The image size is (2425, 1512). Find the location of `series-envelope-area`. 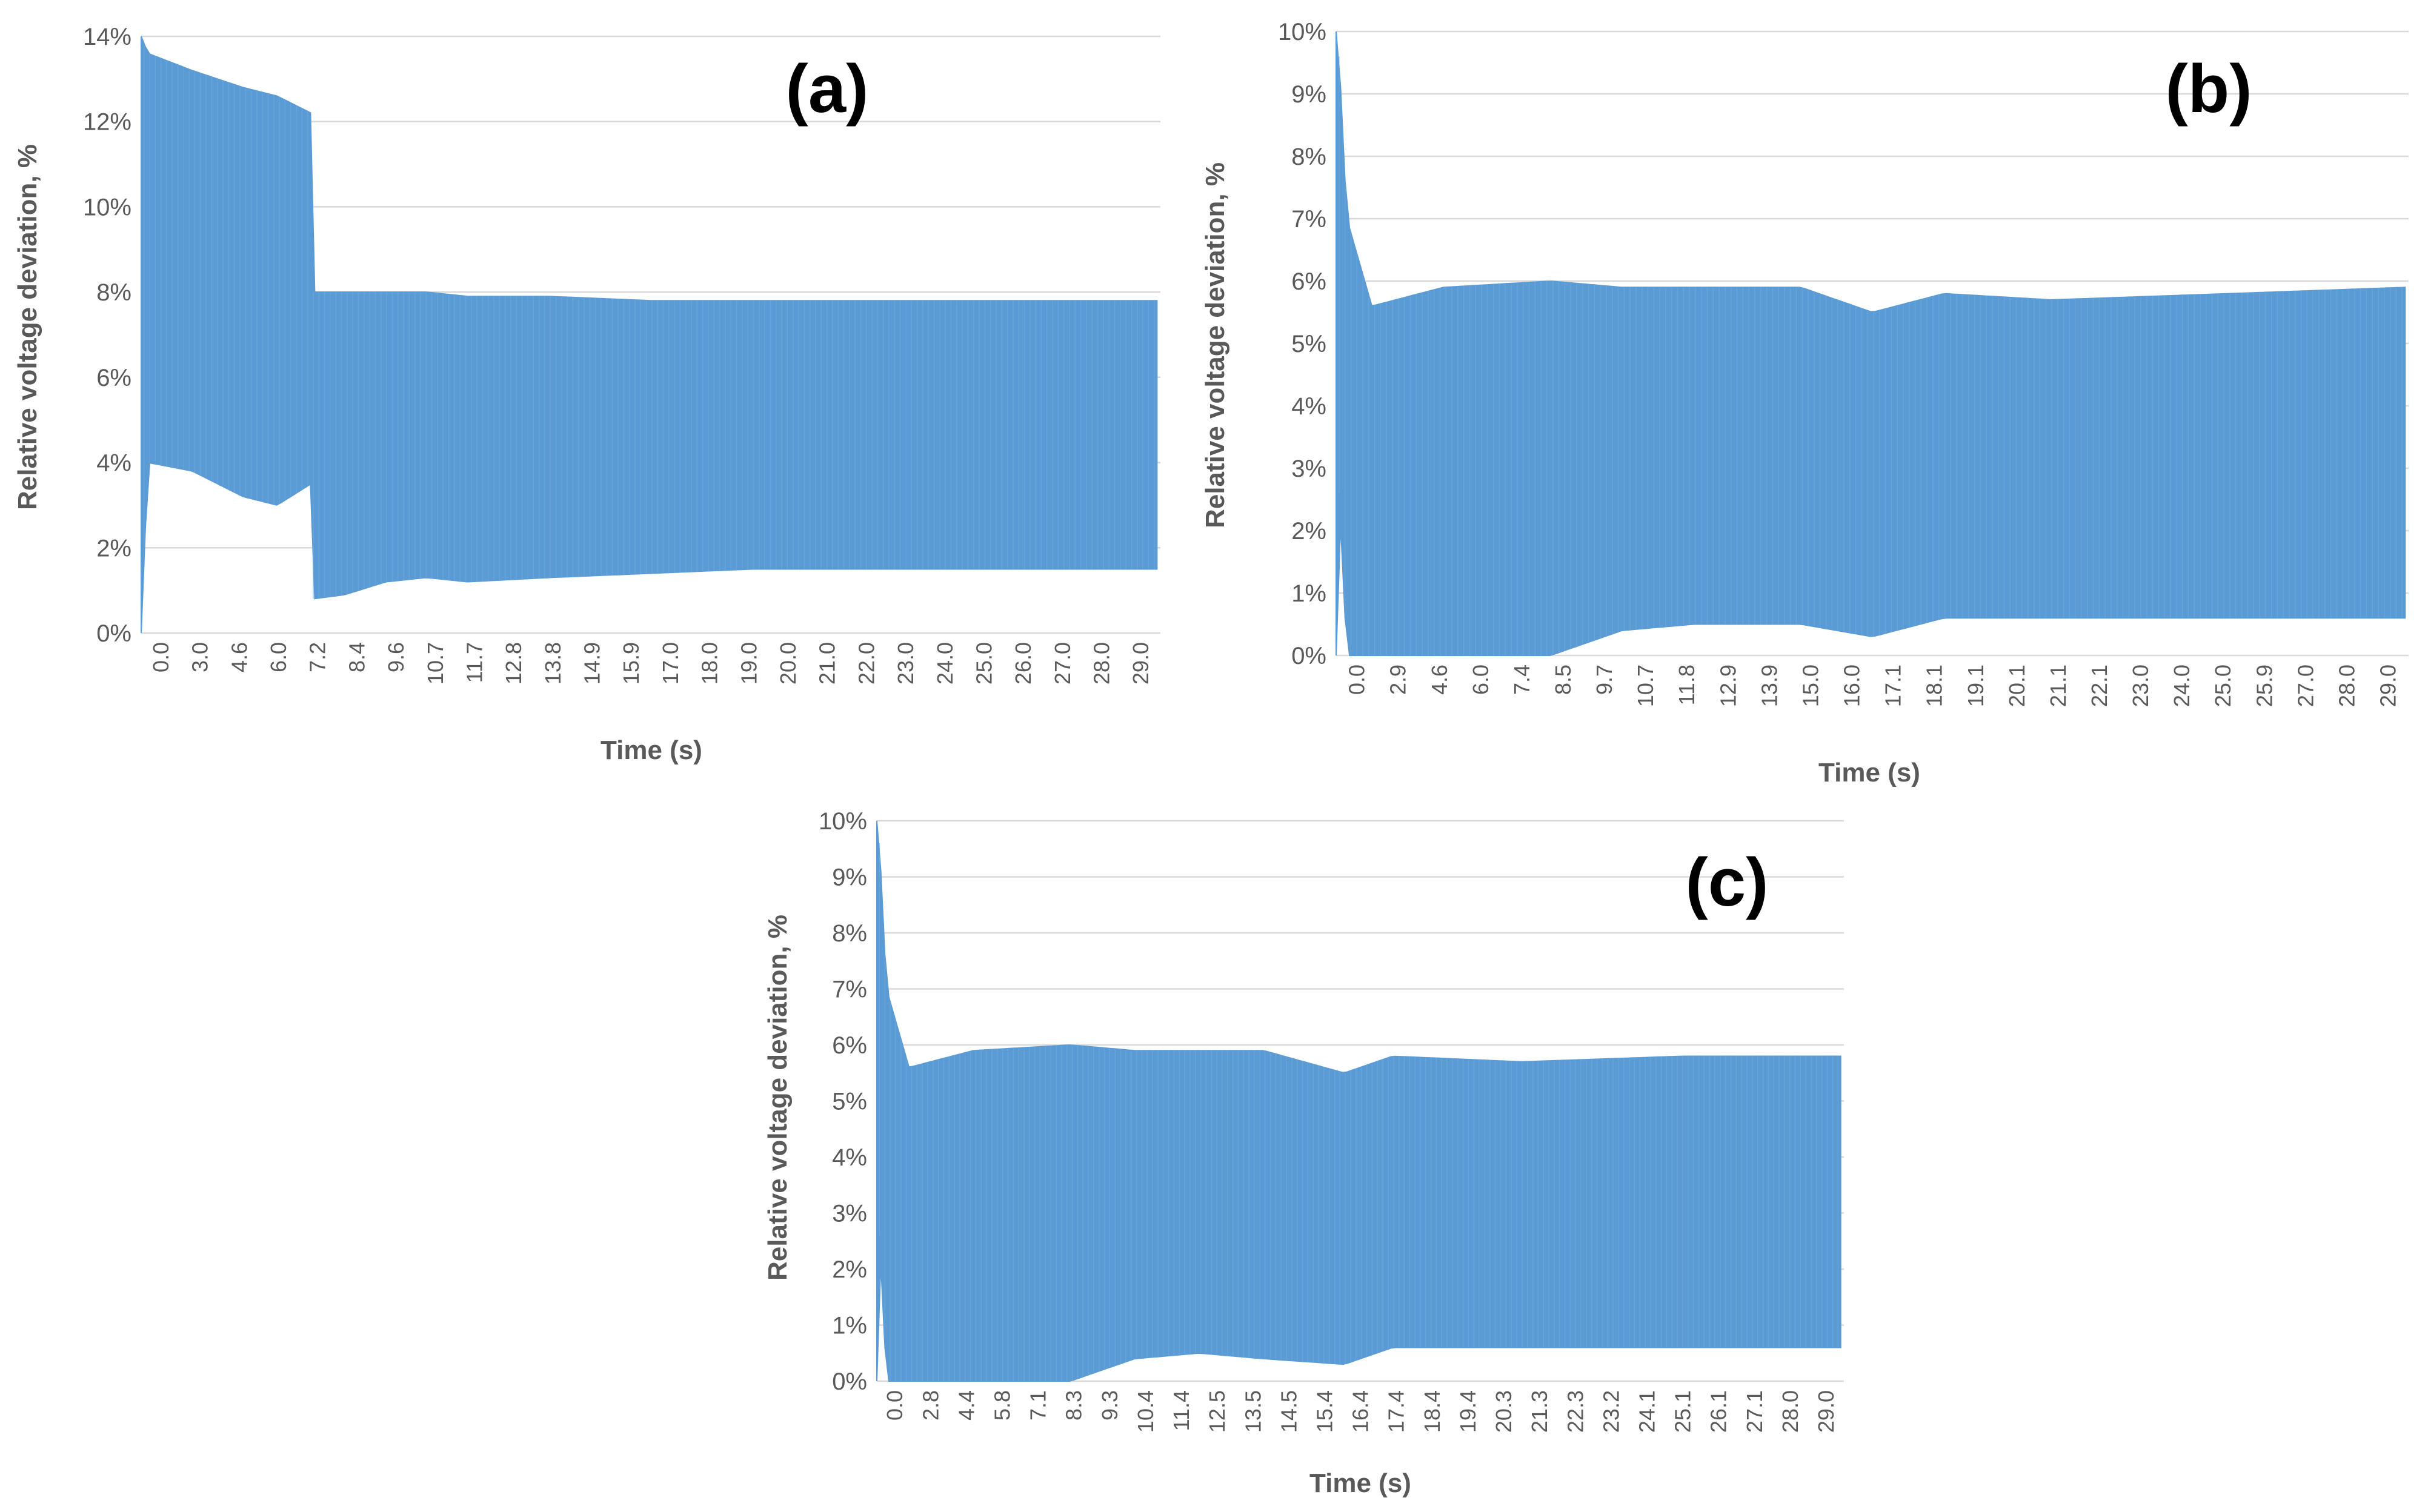

series-envelope-area is located at coordinates (1358, 1101).